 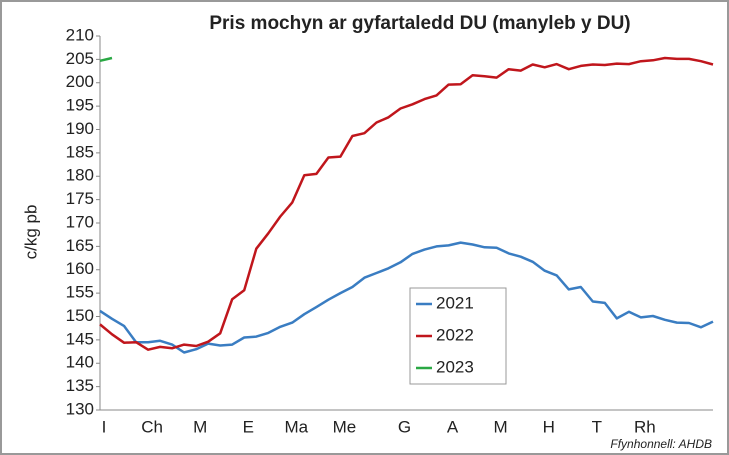 What do you see at coordinates (80, 81) in the screenshot?
I see `y-tick-label: 200` at bounding box center [80, 81].